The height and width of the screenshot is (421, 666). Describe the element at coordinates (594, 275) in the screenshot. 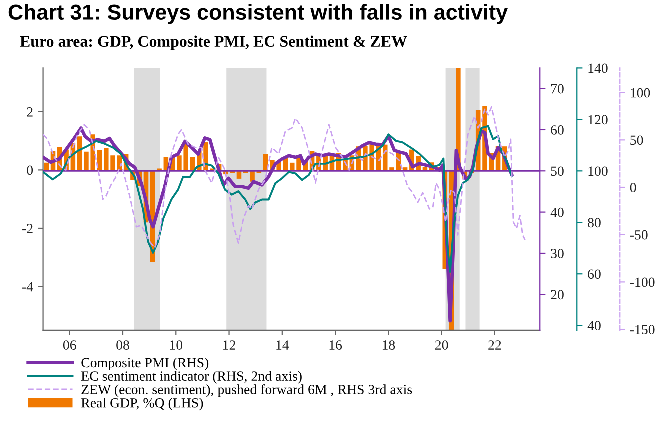

I see `y3-tick-label: 60` at that location.